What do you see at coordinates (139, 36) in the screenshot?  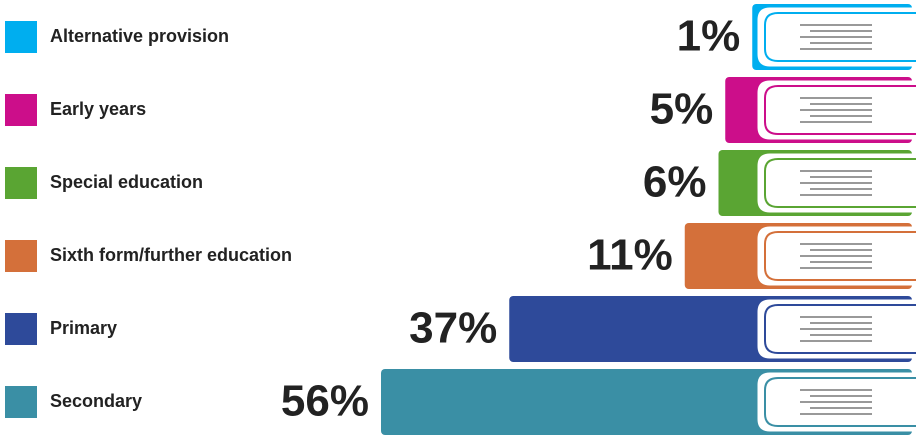 I see `category-label: Alternative provision` at bounding box center [139, 36].